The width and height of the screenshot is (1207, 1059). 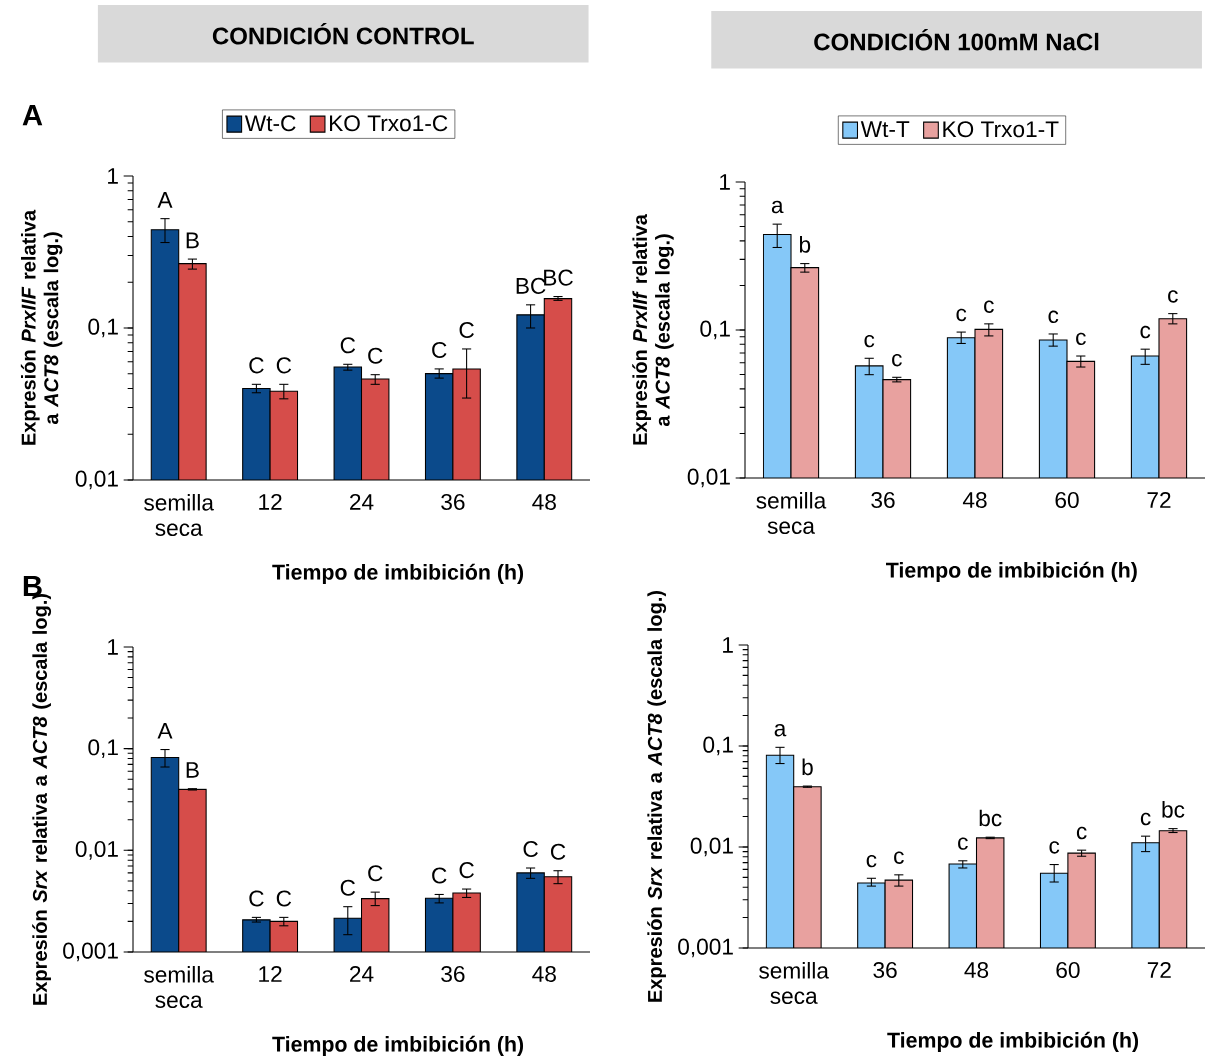 What do you see at coordinates (270, 123) in the screenshot?
I see `legend-label: Wt-C` at bounding box center [270, 123].